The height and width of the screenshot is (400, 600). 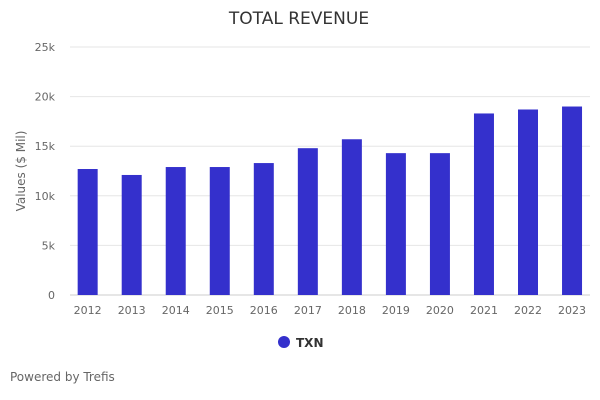 I want to click on legend-marker, so click(x=284, y=342).